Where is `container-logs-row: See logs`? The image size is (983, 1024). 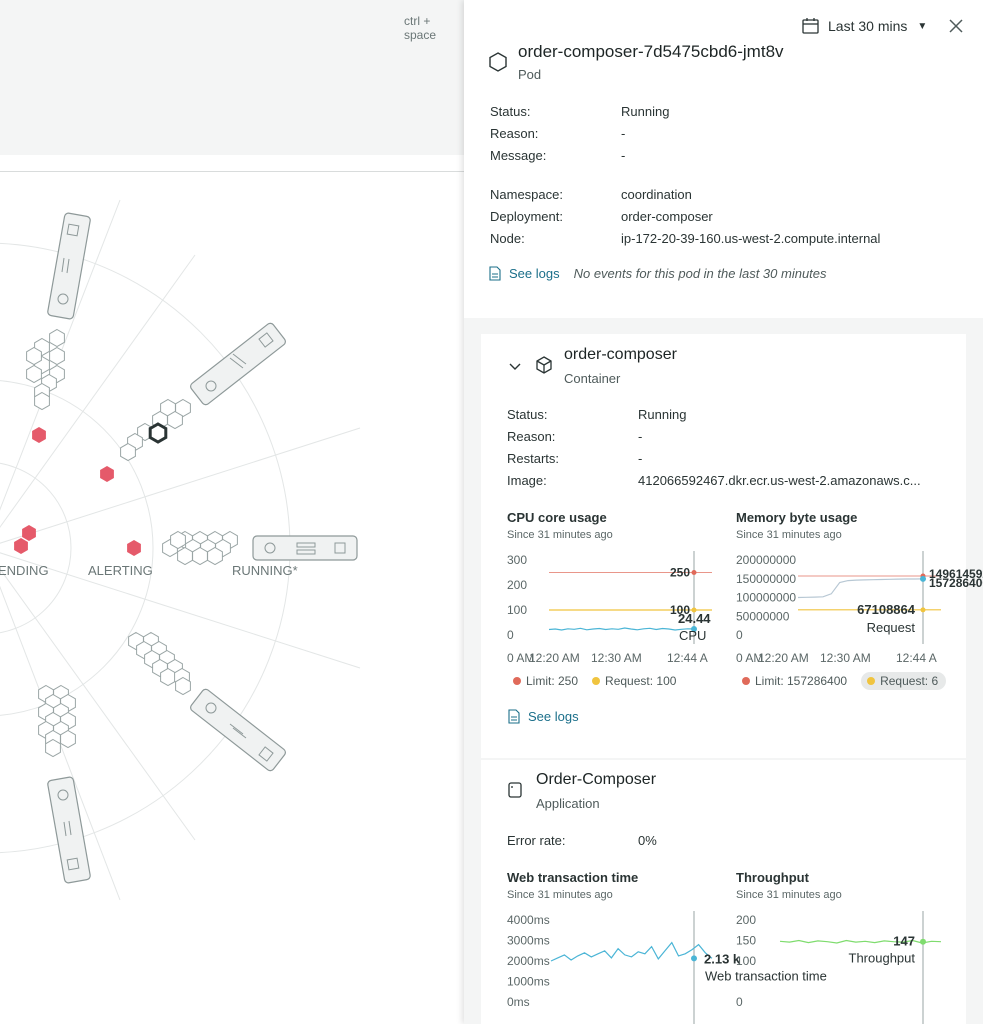 container-logs-row: See logs is located at coordinates (543, 716).